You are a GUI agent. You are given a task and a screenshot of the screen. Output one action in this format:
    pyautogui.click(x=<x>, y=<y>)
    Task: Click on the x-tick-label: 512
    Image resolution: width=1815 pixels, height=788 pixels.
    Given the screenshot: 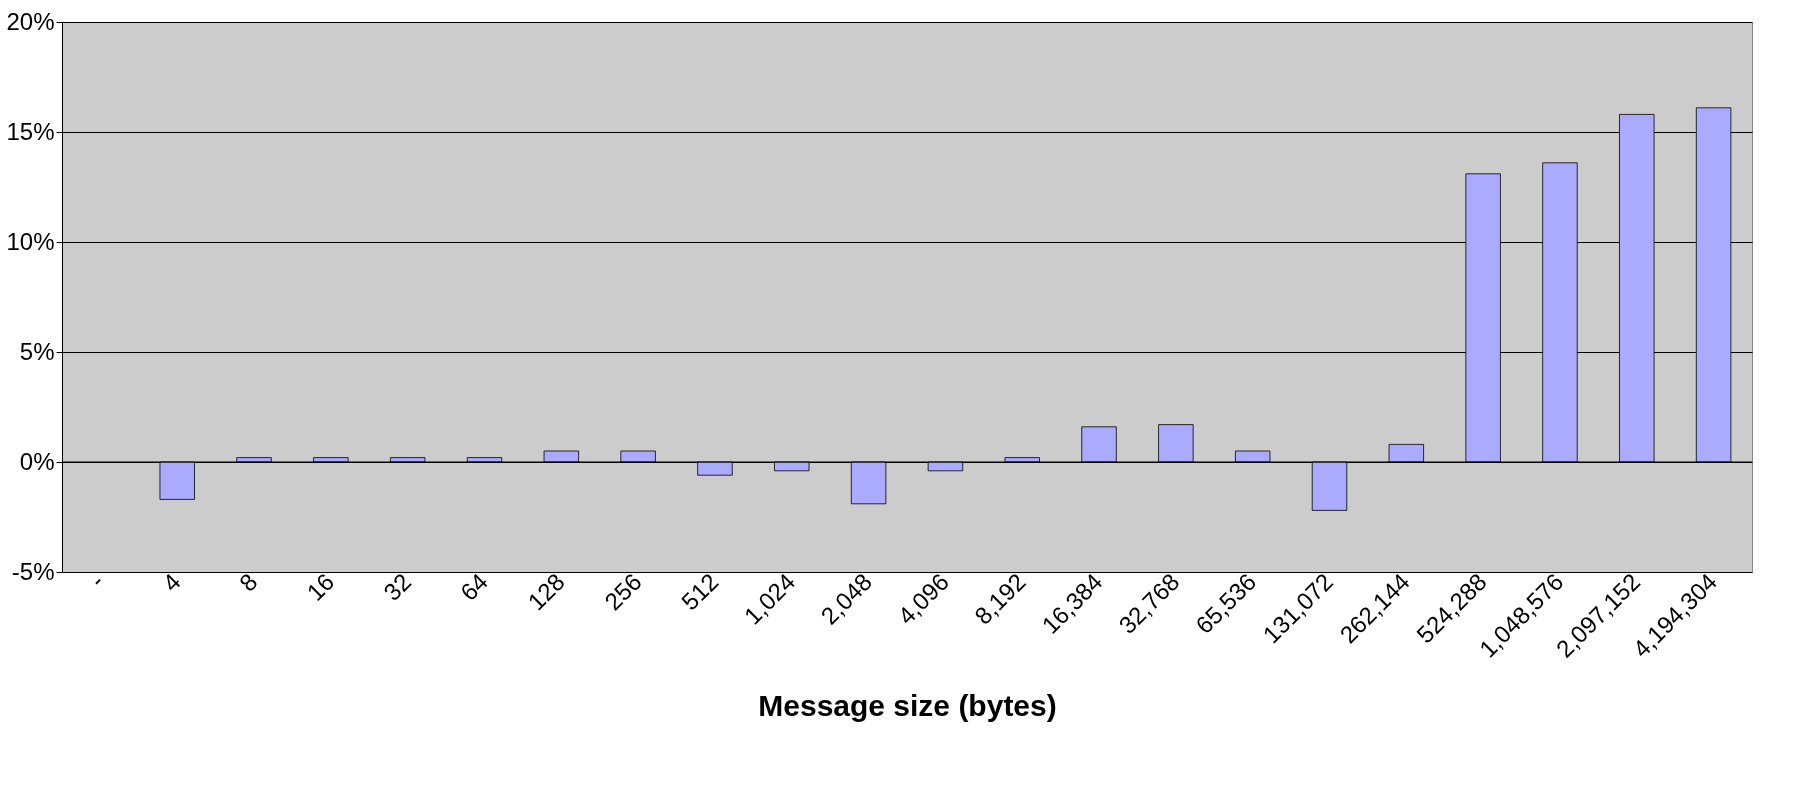 What is the action you would take?
    pyautogui.click(x=700, y=591)
    